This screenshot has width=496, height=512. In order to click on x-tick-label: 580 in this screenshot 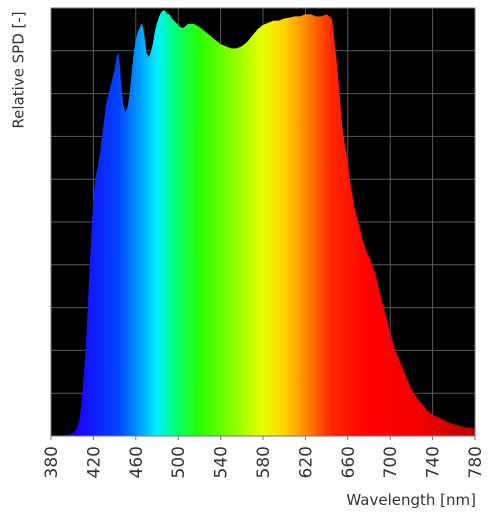, I will do `click(264, 462)`.